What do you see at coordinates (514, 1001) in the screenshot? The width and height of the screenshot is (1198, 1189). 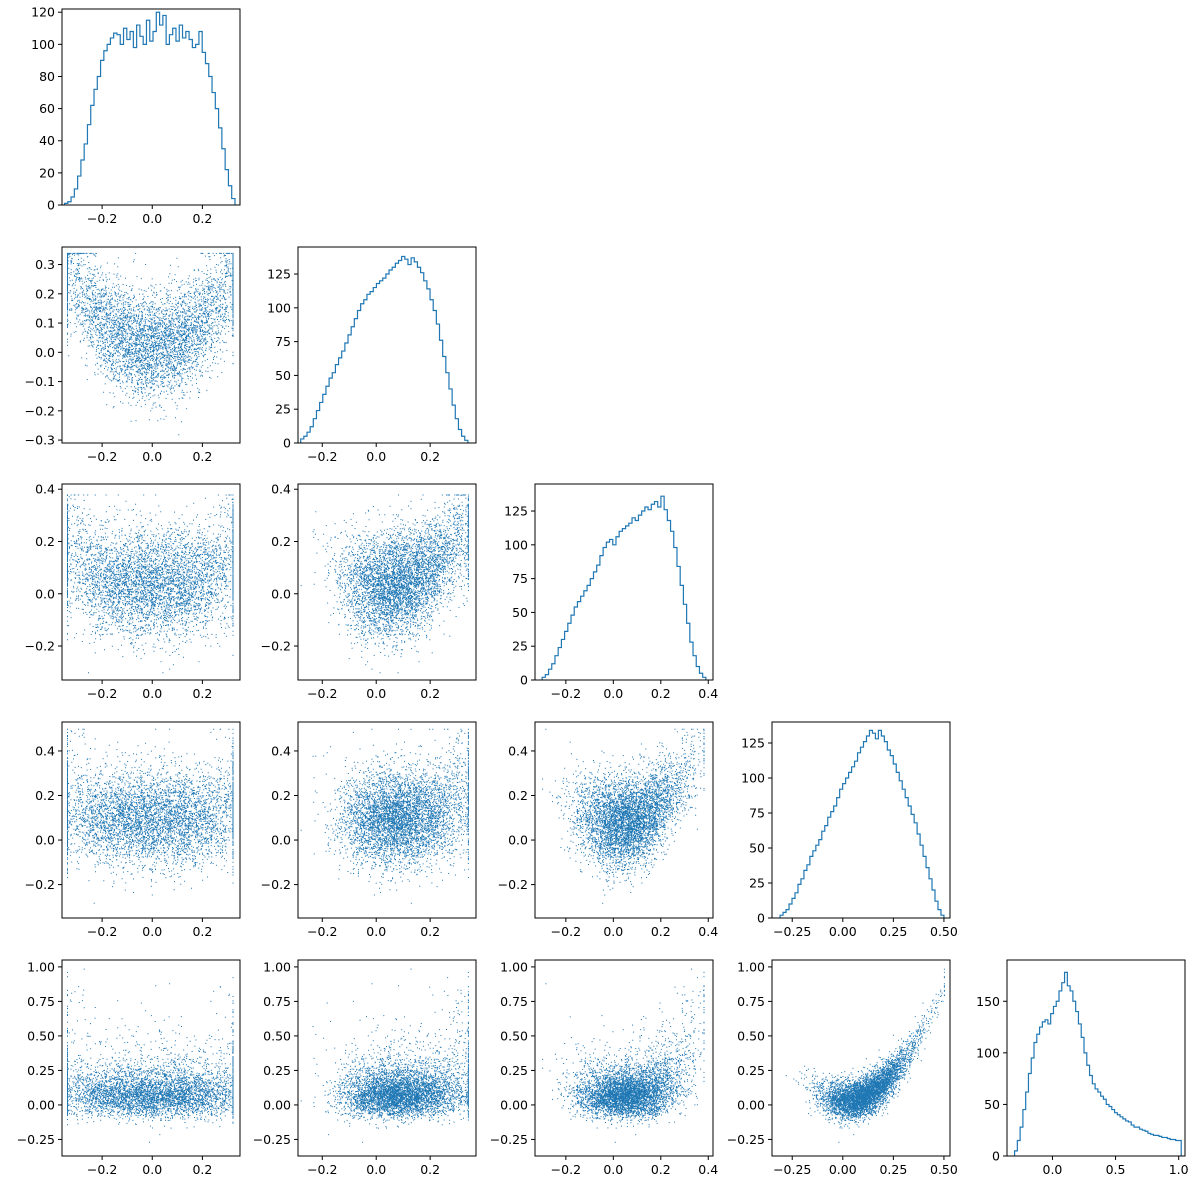 I see `y-tick-label: 0.75` at bounding box center [514, 1001].